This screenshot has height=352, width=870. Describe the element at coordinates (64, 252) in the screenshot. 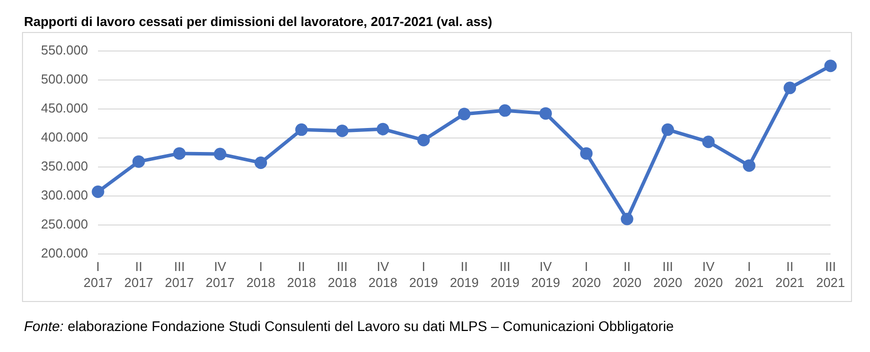

I see `y-tick-label: 200.000` at that location.